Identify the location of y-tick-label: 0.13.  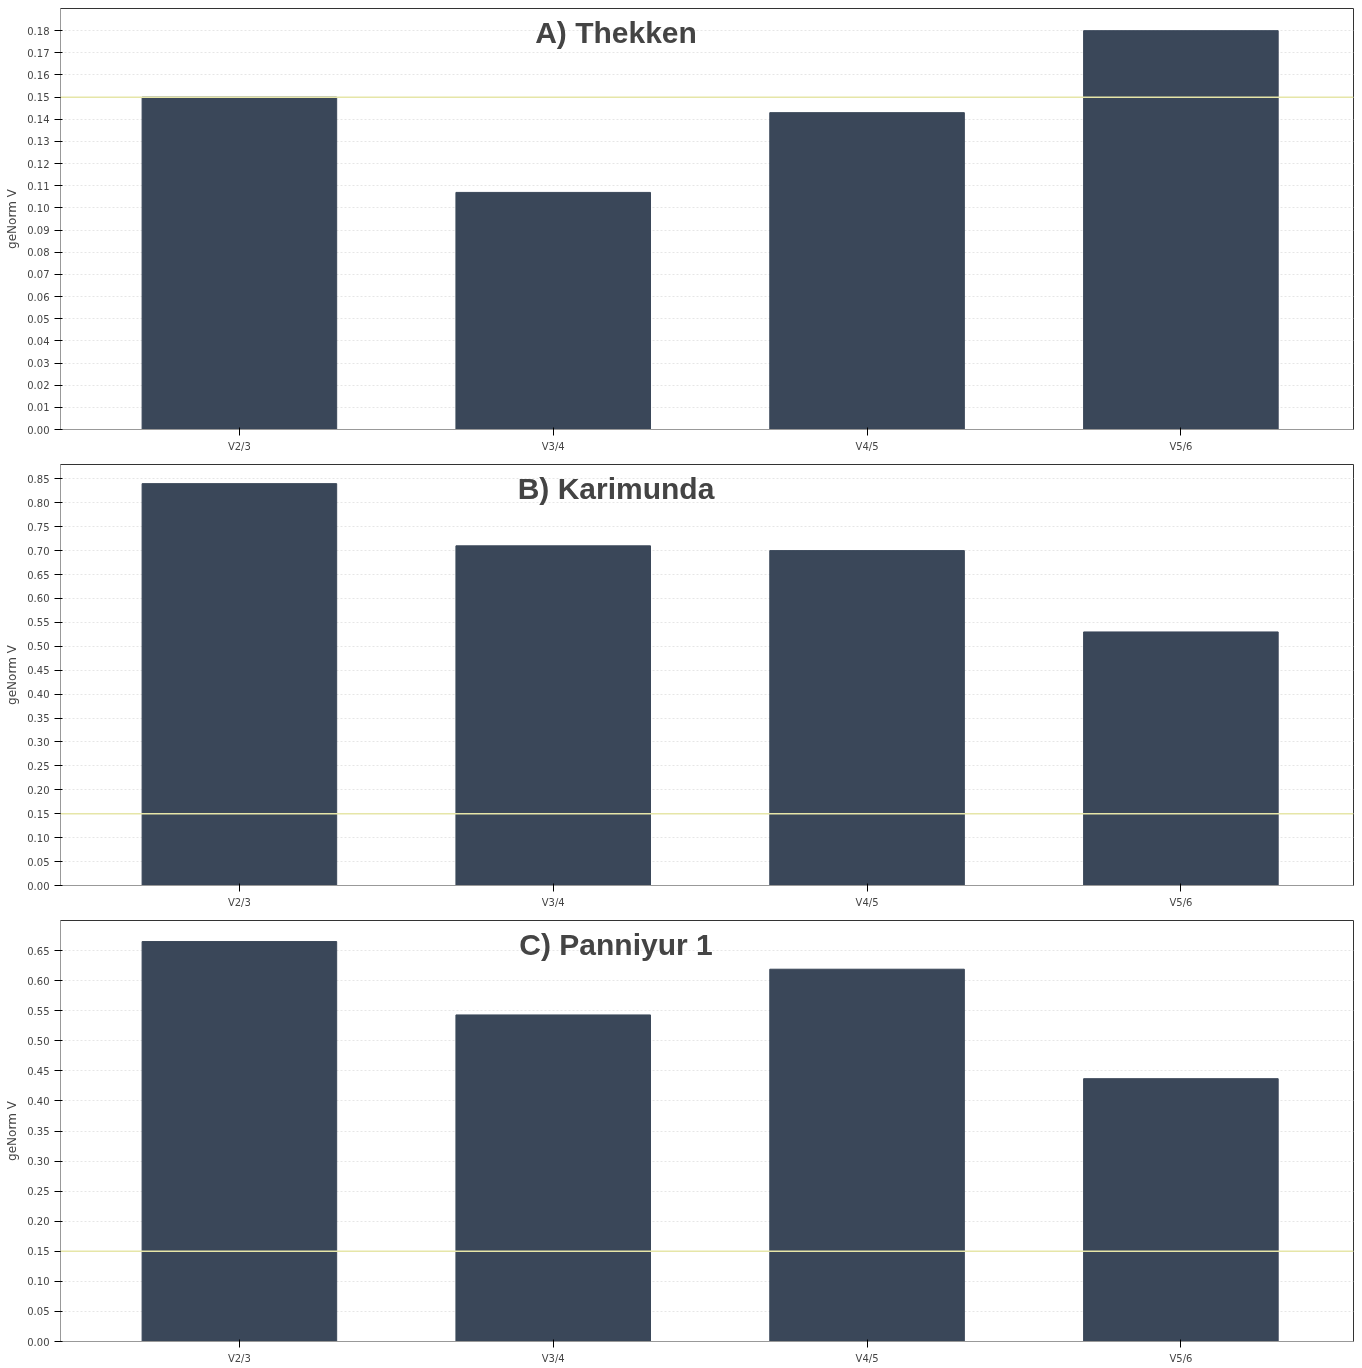
(38, 142).